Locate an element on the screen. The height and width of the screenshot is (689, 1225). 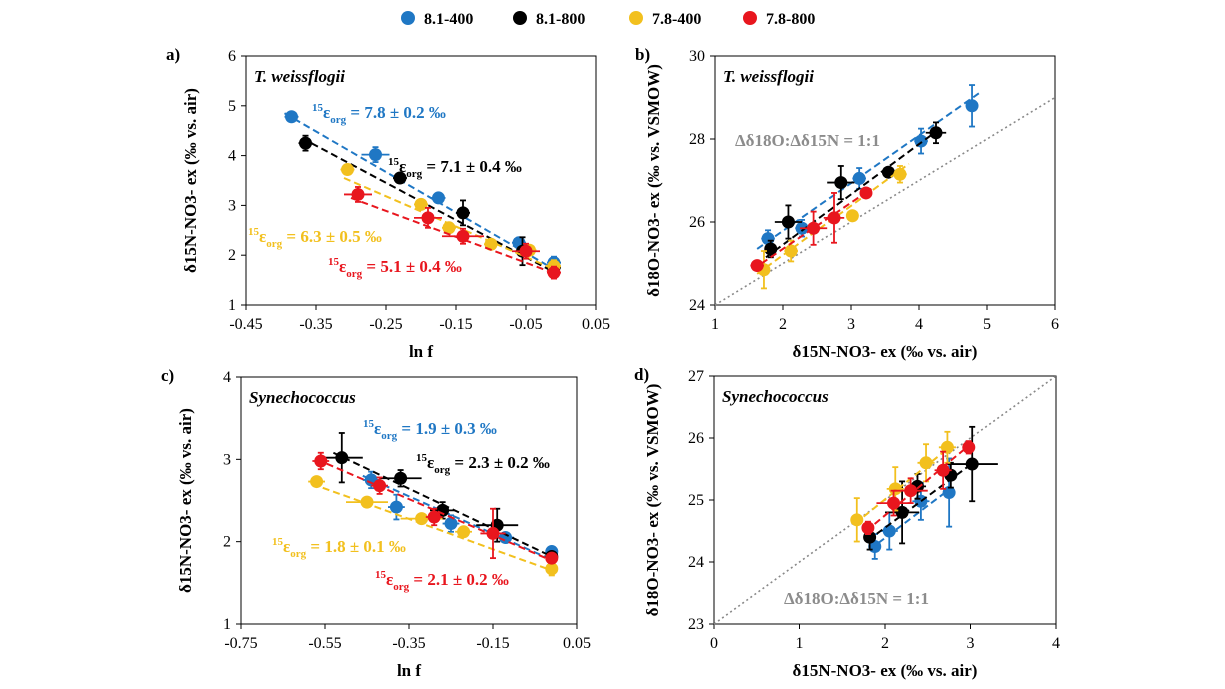
y-axis-label: δ15N-NO3- ex (‰ vs. air) is located at coordinates (185, 500).